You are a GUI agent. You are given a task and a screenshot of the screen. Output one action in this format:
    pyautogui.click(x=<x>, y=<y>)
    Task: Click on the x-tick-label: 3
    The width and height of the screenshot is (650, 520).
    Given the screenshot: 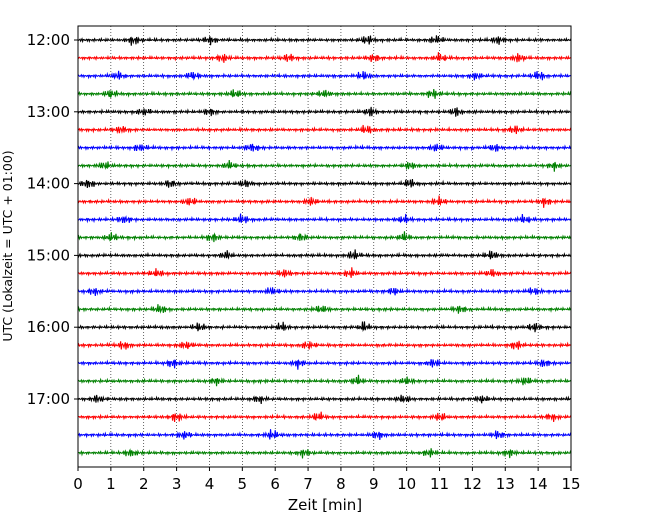 What is the action you would take?
    pyautogui.click(x=177, y=484)
    